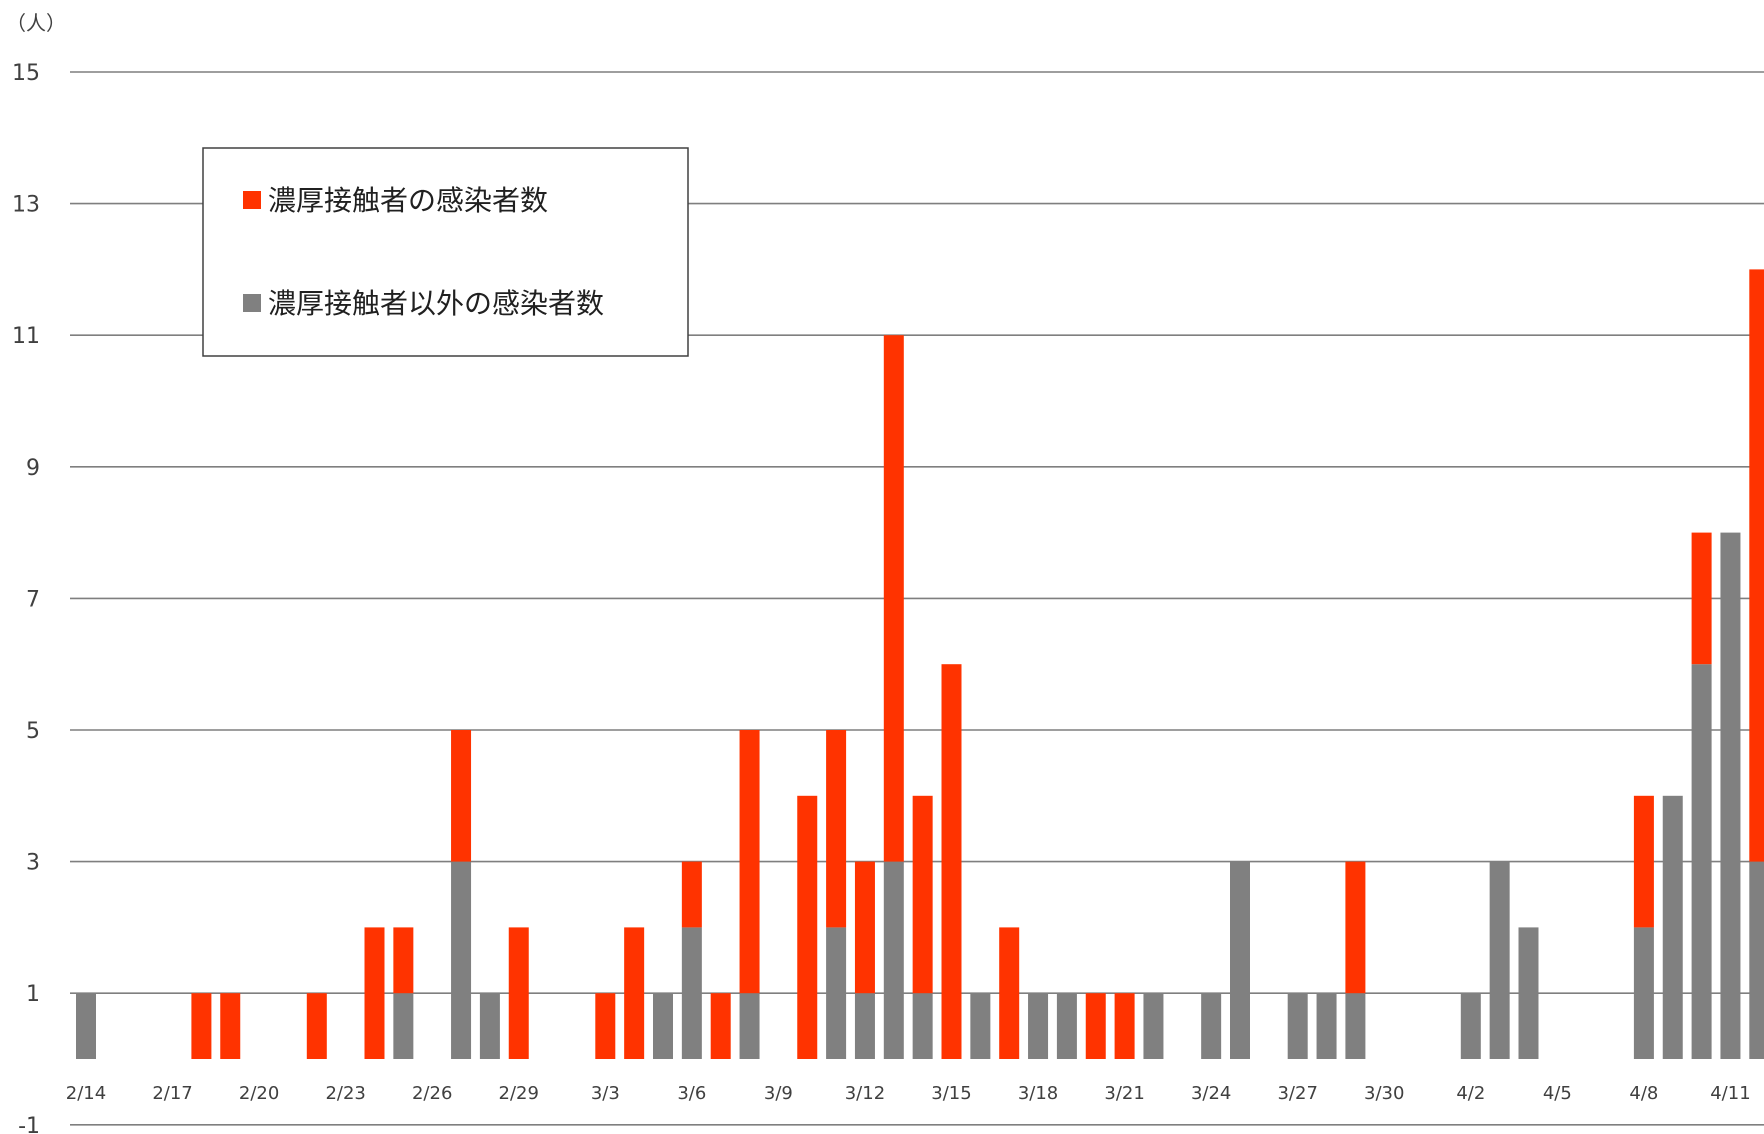  I want to click on x-tick-label: 3/21, so click(1124, 1093).